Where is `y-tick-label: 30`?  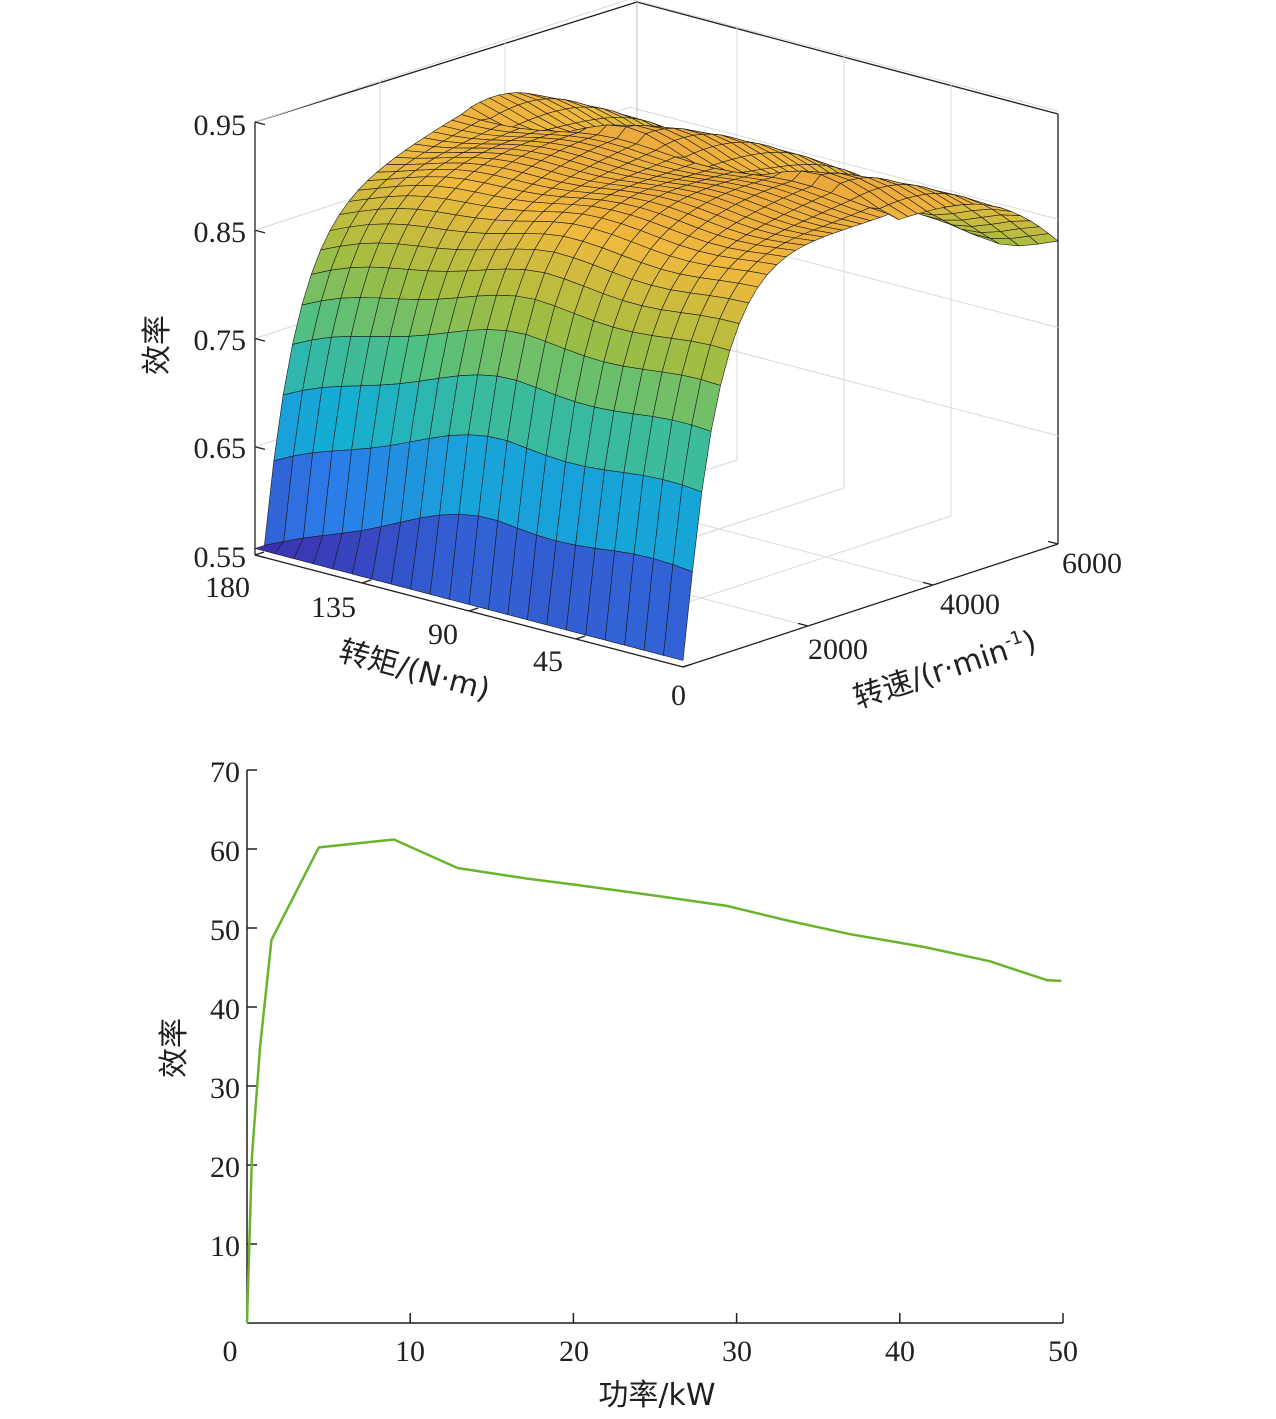
y-tick-label: 30 is located at coordinates (225, 1088).